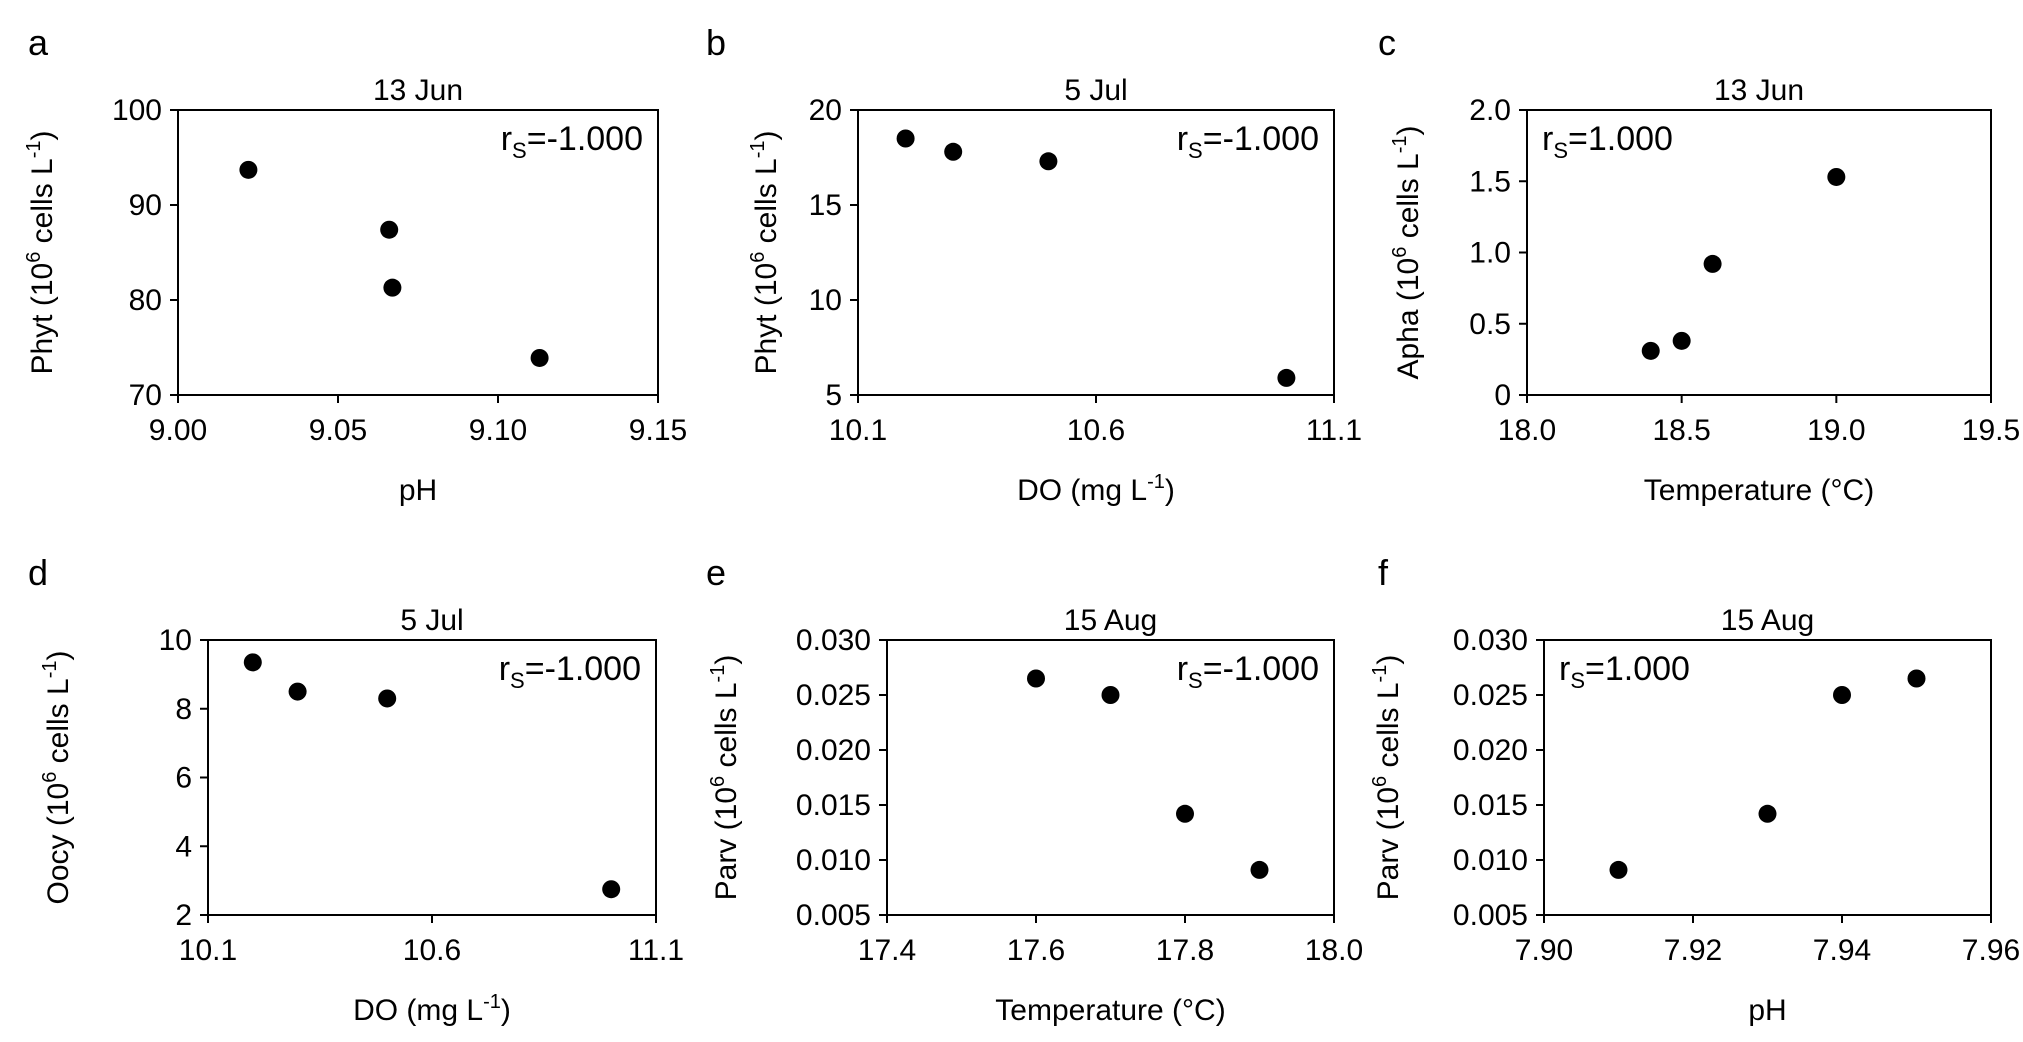  I want to click on chart-title: 13 Jun, so click(418, 90).